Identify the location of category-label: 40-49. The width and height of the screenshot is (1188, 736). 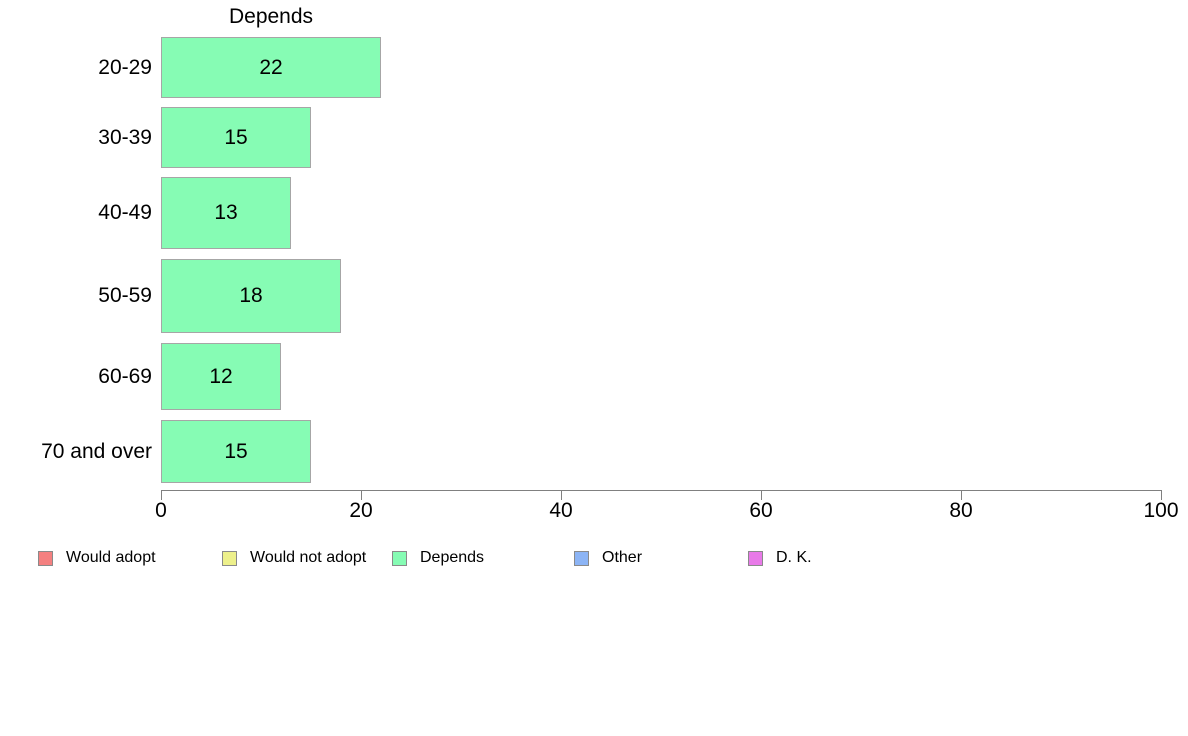
(125, 212).